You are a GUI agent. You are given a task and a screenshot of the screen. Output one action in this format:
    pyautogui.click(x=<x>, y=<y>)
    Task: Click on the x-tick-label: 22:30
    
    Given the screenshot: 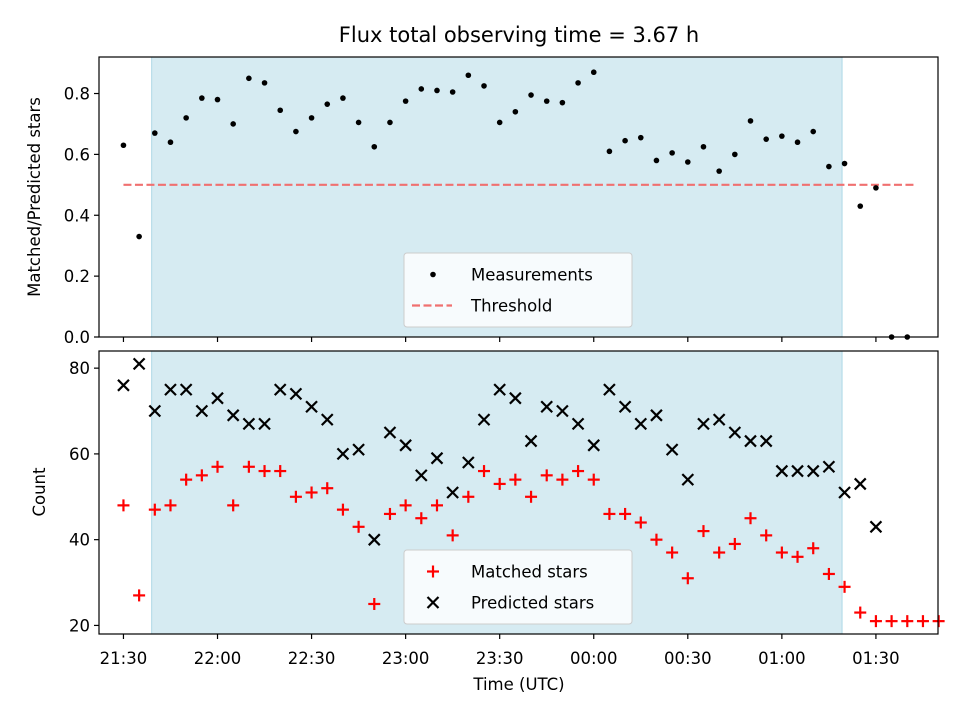 What is the action you would take?
    pyautogui.click(x=312, y=658)
    